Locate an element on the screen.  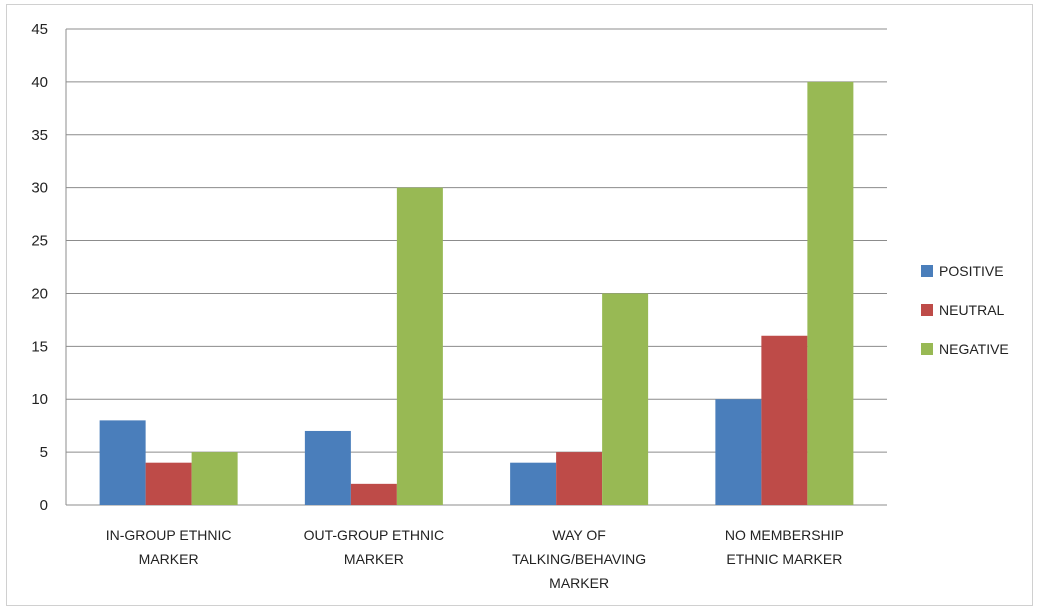
legend-label: NEUTRAL is located at coordinates (972, 310).